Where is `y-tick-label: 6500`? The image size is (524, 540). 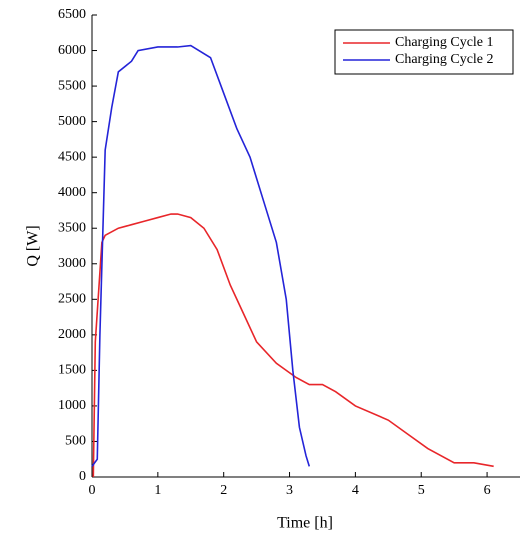 y-tick-label: 6500 is located at coordinates (72, 14).